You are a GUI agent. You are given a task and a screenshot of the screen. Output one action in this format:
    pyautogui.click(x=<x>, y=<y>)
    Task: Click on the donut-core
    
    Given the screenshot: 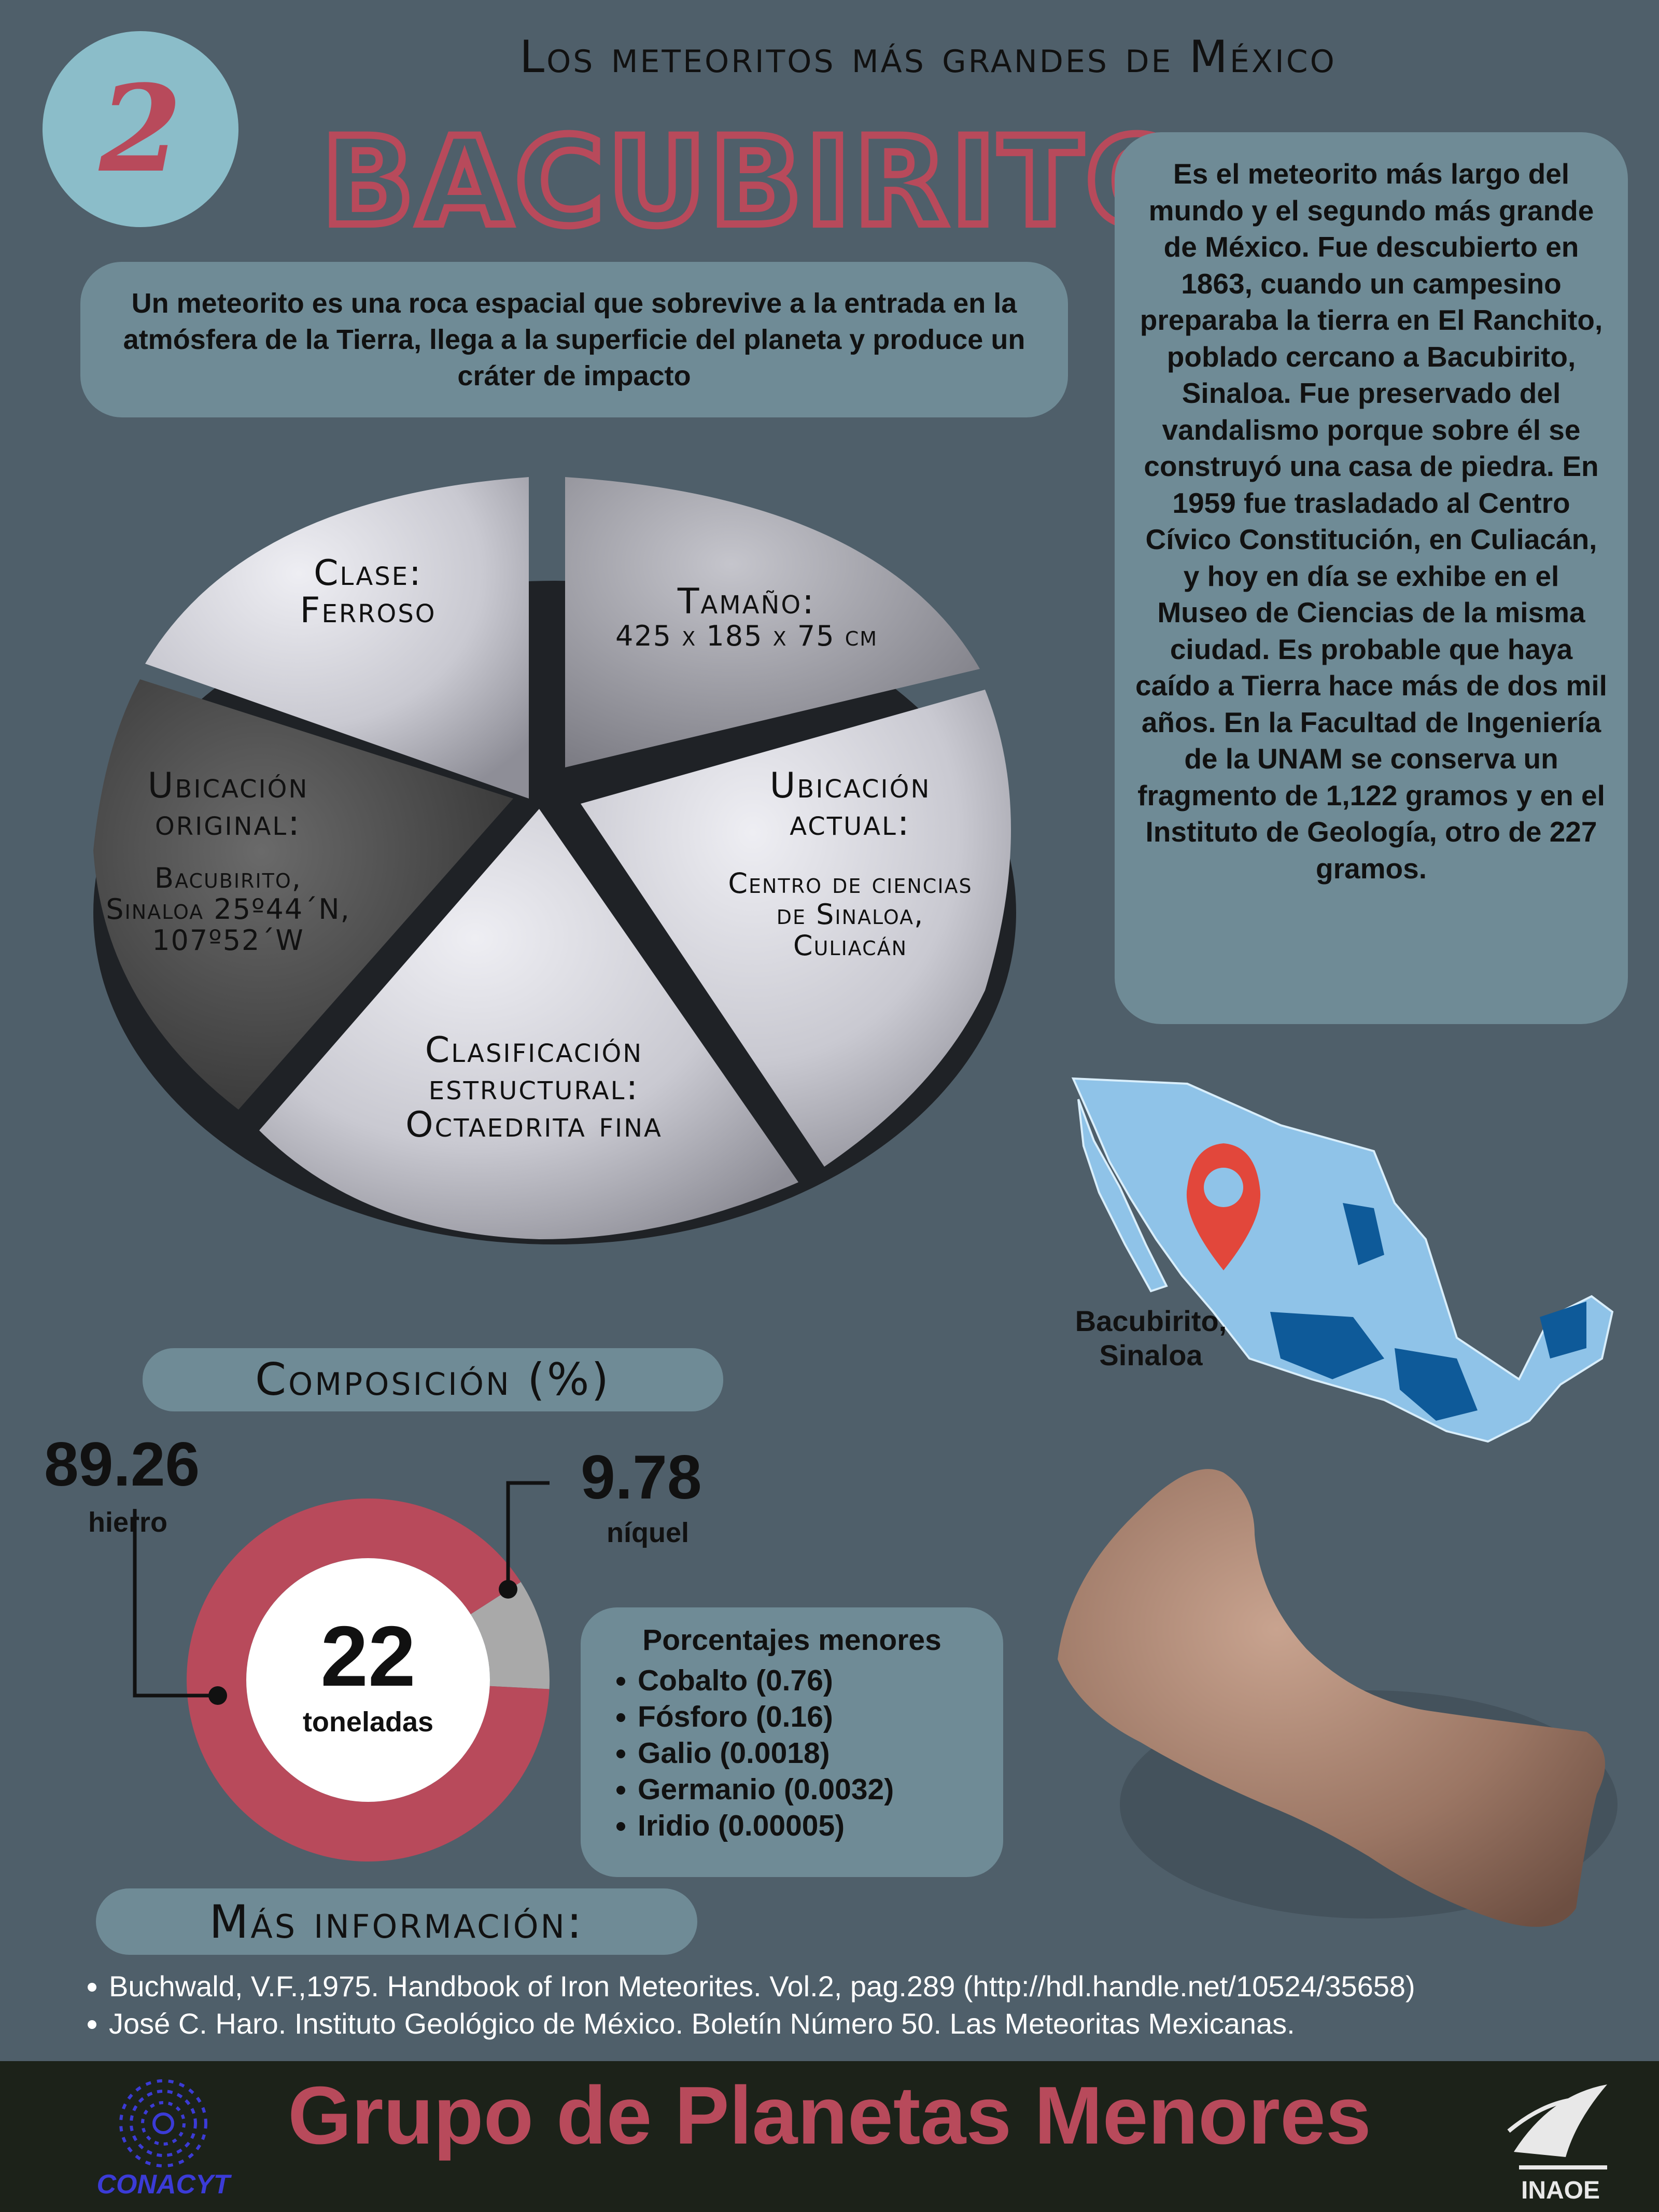 What is the action you would take?
    pyautogui.click(x=368, y=1680)
    